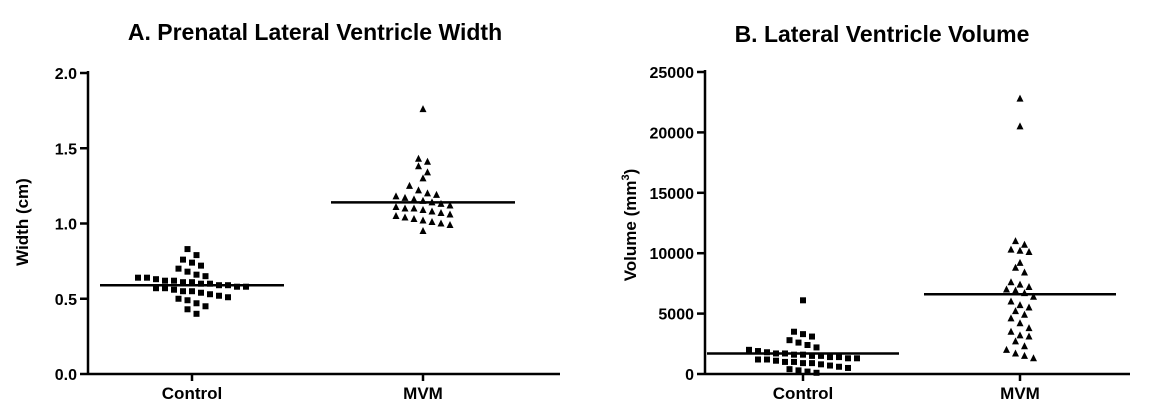  I want to click on panel-b-y-axis-title-main: Volume (mm, so click(630, 231).